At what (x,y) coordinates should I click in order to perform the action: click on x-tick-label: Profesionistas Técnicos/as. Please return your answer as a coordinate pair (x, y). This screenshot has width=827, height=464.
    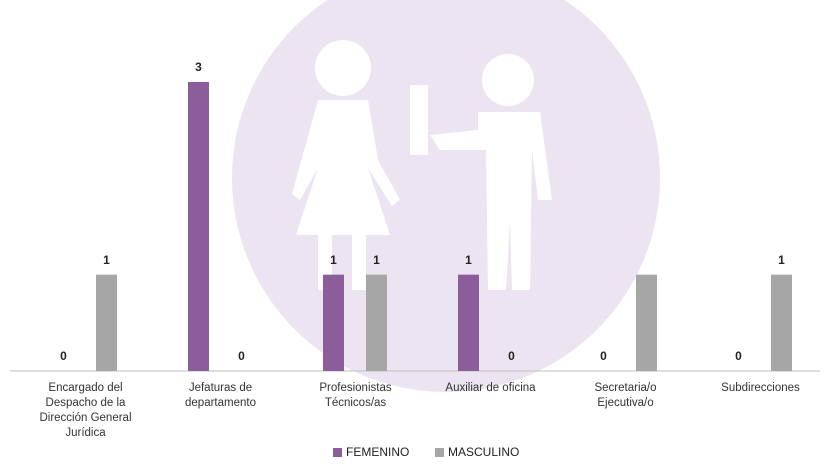
    Looking at the image, I should click on (355, 395).